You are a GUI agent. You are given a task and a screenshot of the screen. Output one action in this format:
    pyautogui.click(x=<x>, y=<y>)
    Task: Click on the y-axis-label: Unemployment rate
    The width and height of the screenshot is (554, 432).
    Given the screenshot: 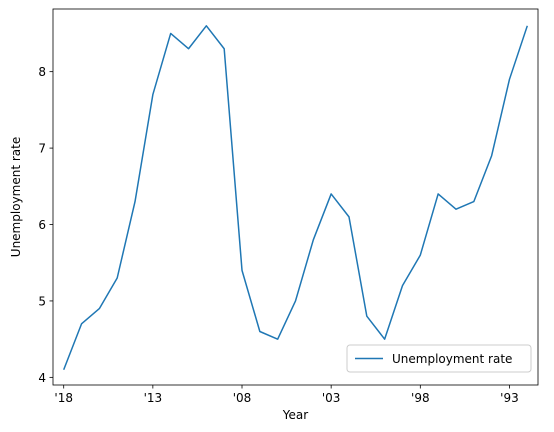 What is the action you would take?
    pyautogui.click(x=16, y=197)
    